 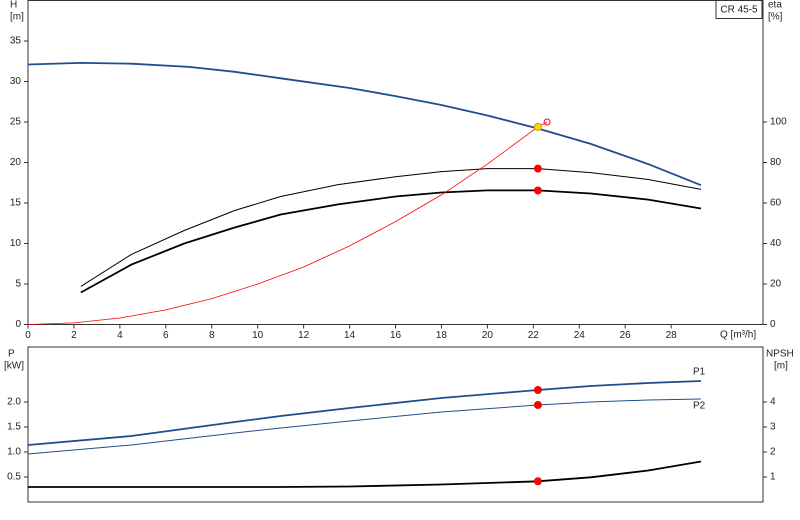 I want to click on y2-tick-label: 4, so click(x=773, y=402).